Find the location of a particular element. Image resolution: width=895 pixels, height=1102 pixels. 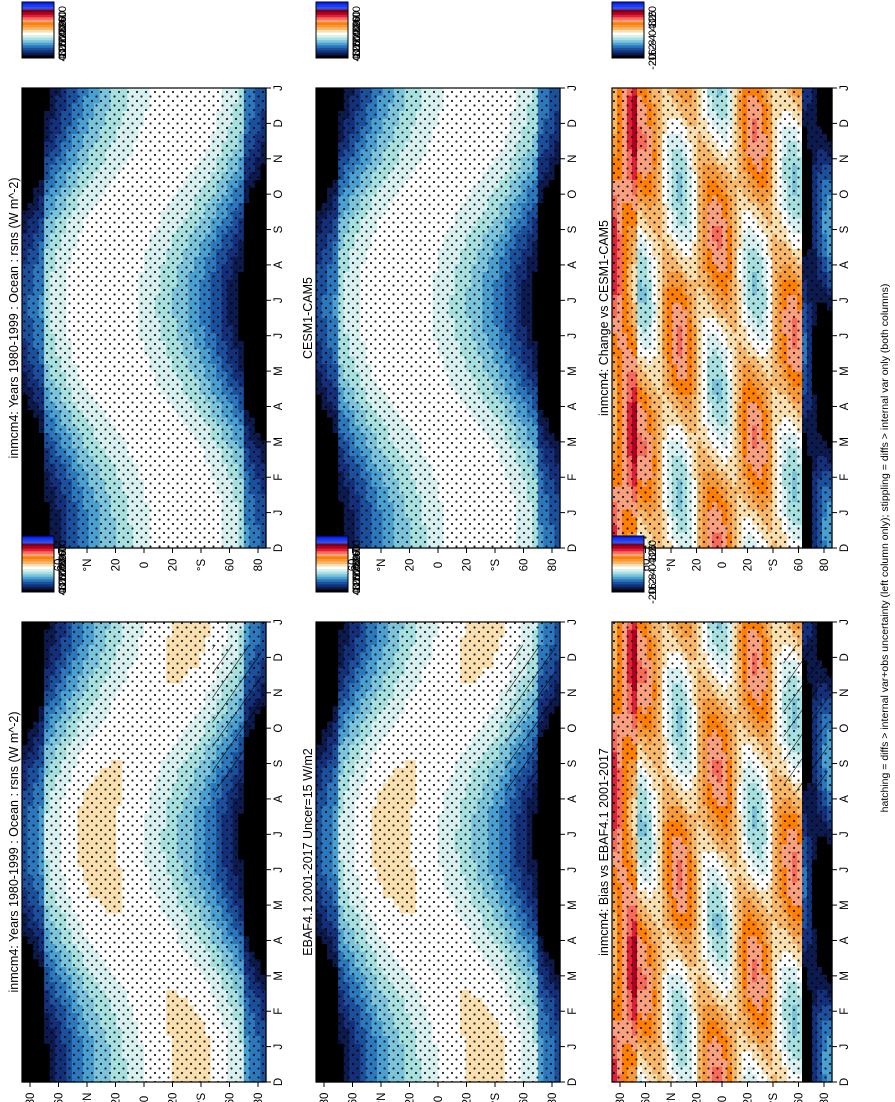

lat-tick-label: 0 is located at coordinates (145, 565).